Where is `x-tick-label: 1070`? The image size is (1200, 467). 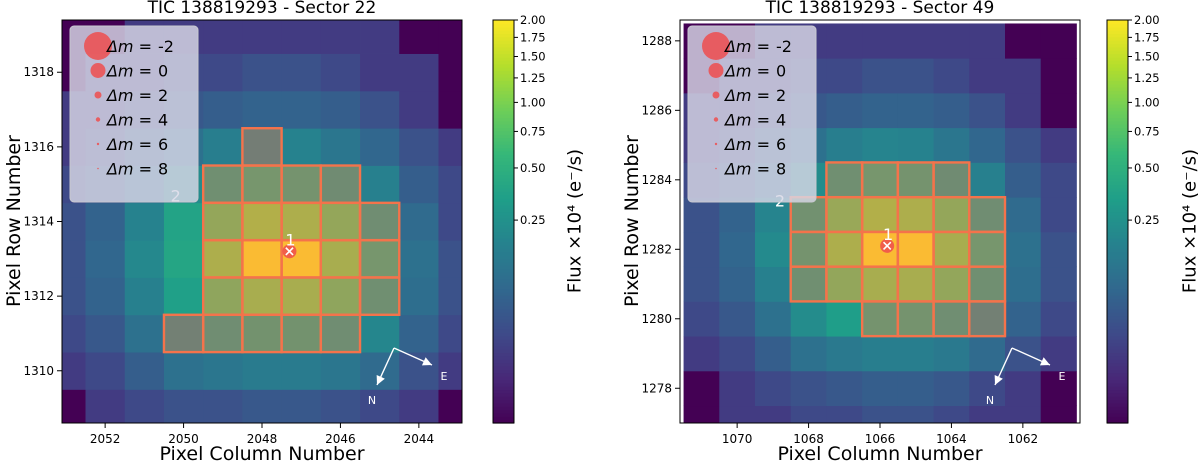
x-tick-label: 1070 is located at coordinates (737, 439).